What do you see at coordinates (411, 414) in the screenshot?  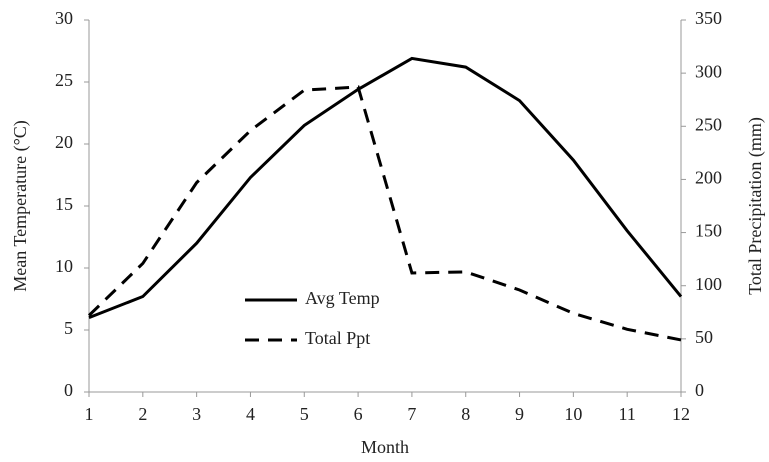 I see `x-tick-label: 7` at bounding box center [411, 414].